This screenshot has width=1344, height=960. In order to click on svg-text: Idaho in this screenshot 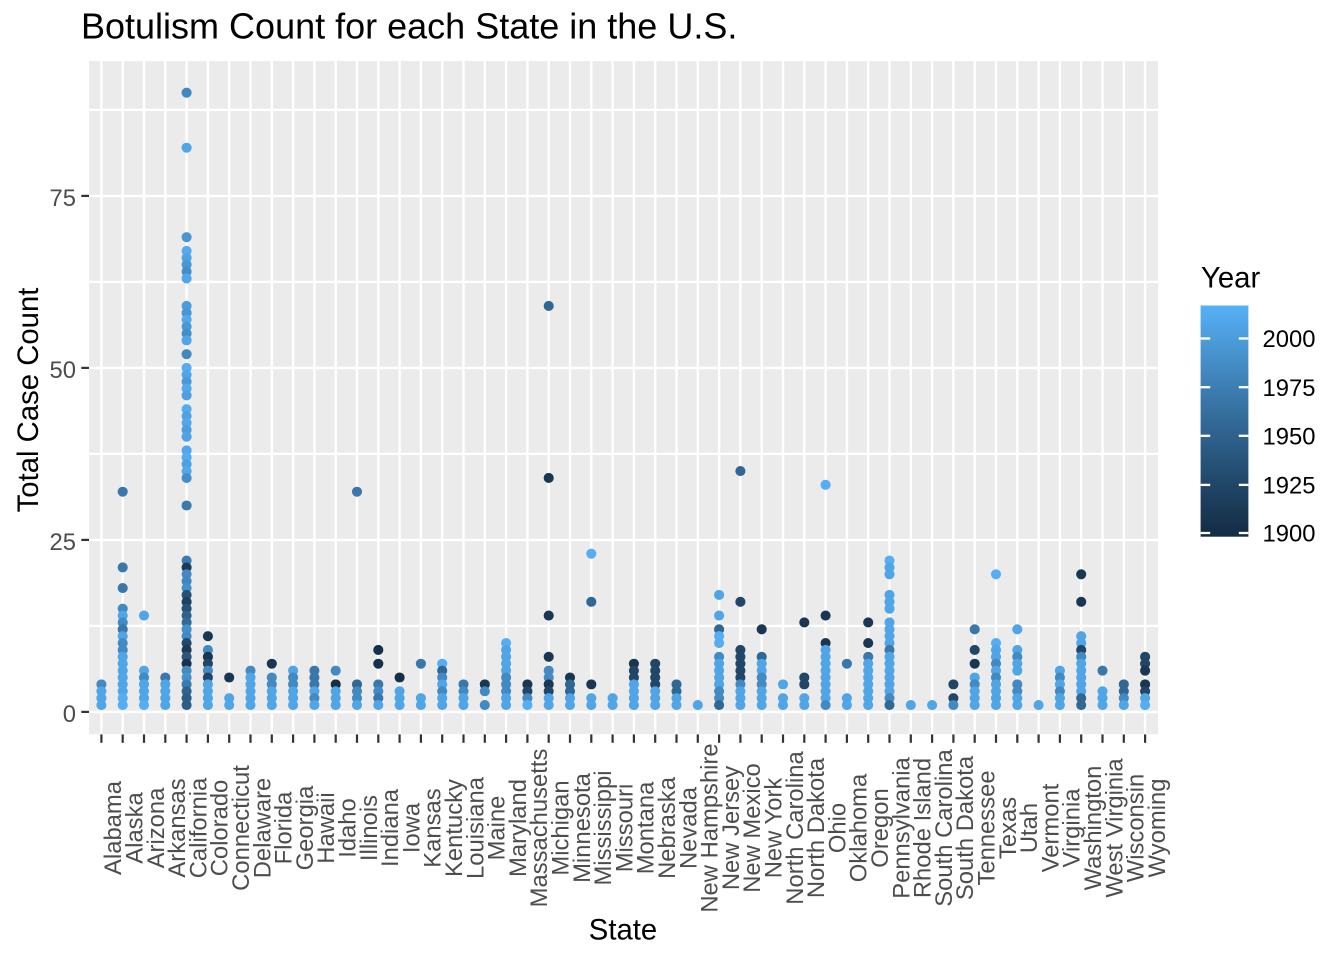, I will do `click(348, 828)`.